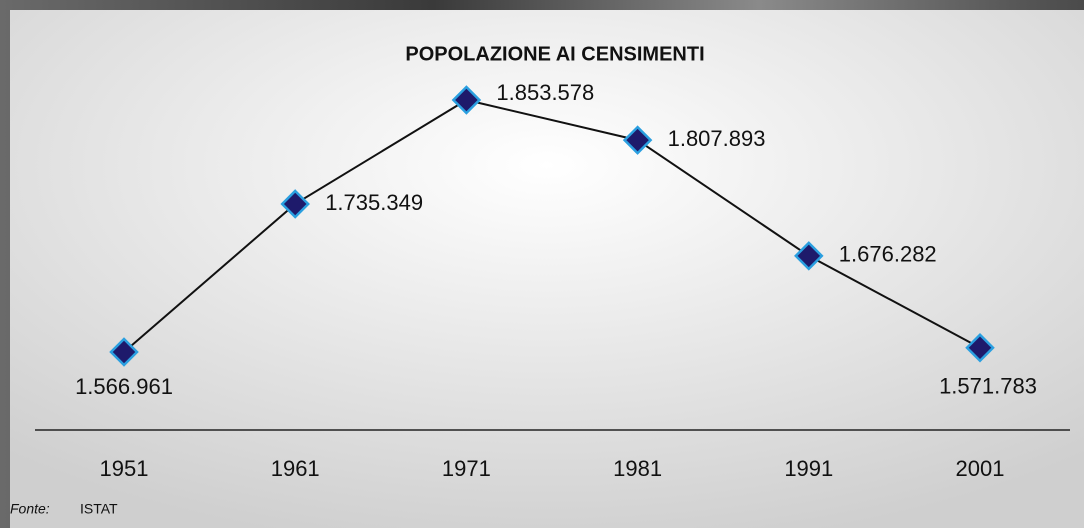 The image size is (1084, 528). Describe the element at coordinates (980, 468) in the screenshot. I see `x-tick-label: 2001` at that location.